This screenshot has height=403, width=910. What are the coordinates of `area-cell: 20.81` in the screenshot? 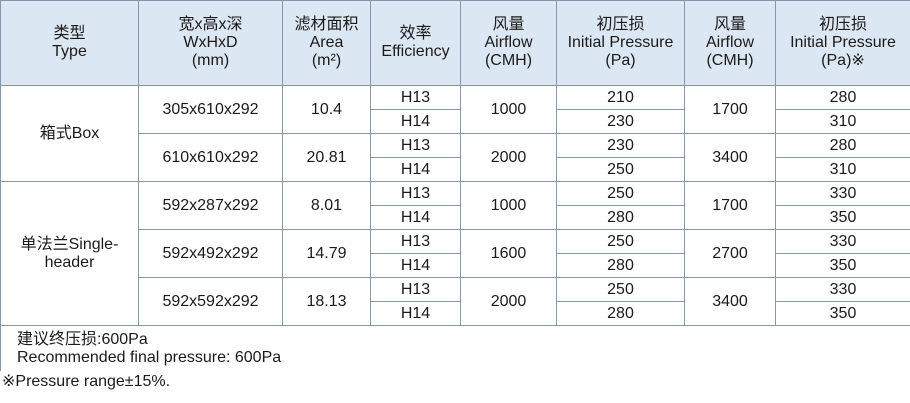 It's located at (326, 157).